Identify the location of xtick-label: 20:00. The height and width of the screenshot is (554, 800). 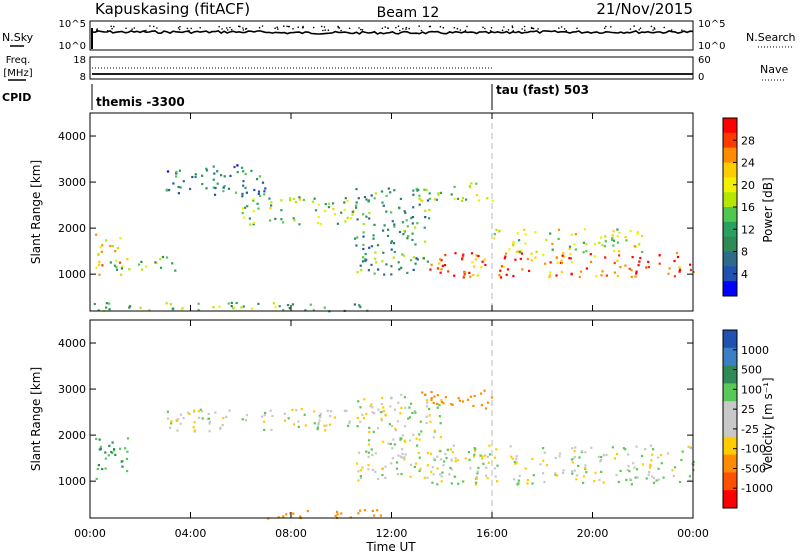
(593, 533).